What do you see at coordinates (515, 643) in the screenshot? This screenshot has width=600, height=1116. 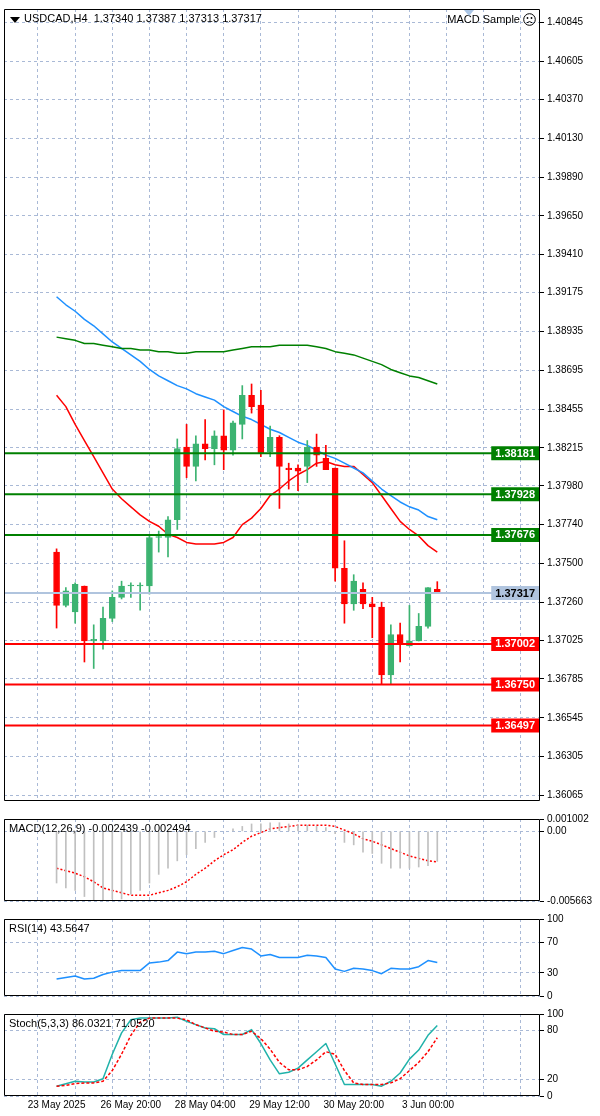 I see `ref-line-label: 1.37002` at bounding box center [515, 643].